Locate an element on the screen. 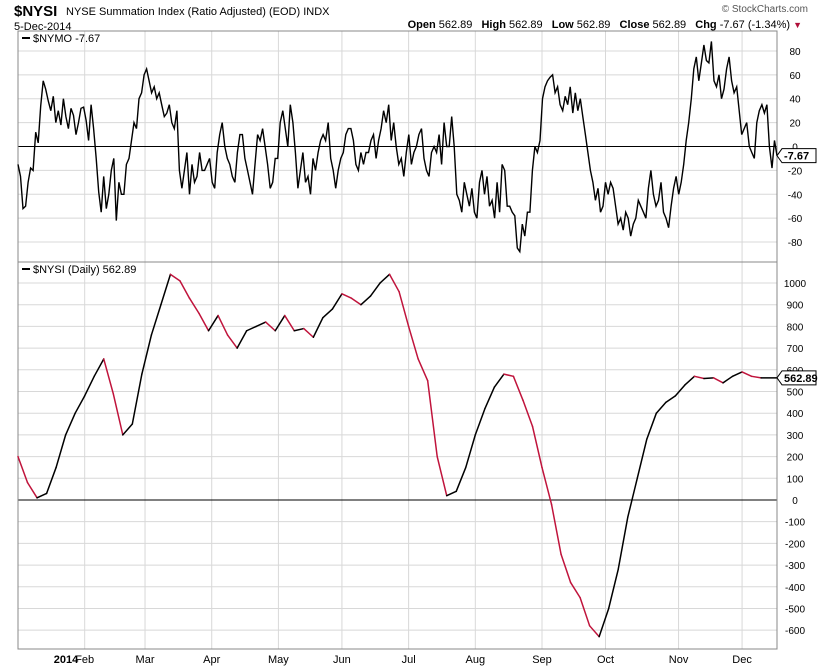  x-tick-label: Dec is located at coordinates (742, 660).